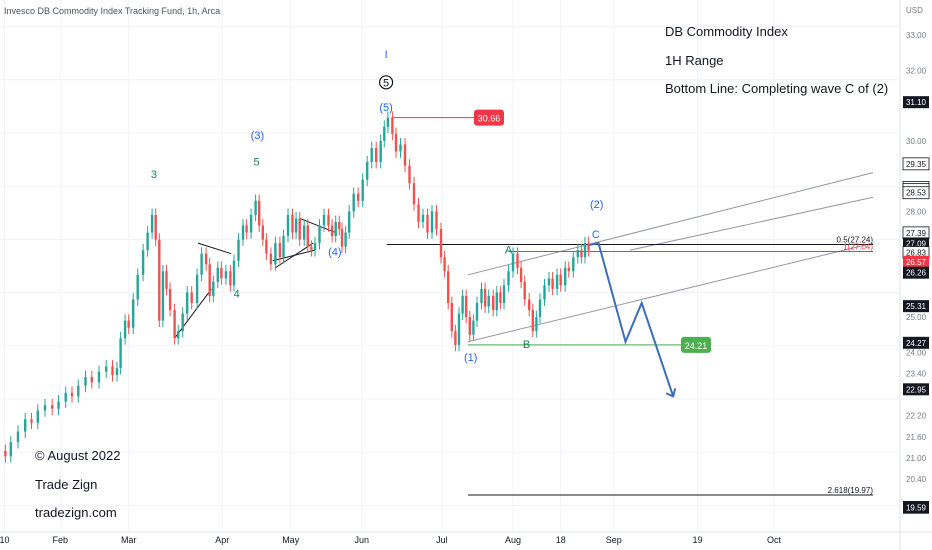  I want to click on wave-label: C, so click(596, 235).